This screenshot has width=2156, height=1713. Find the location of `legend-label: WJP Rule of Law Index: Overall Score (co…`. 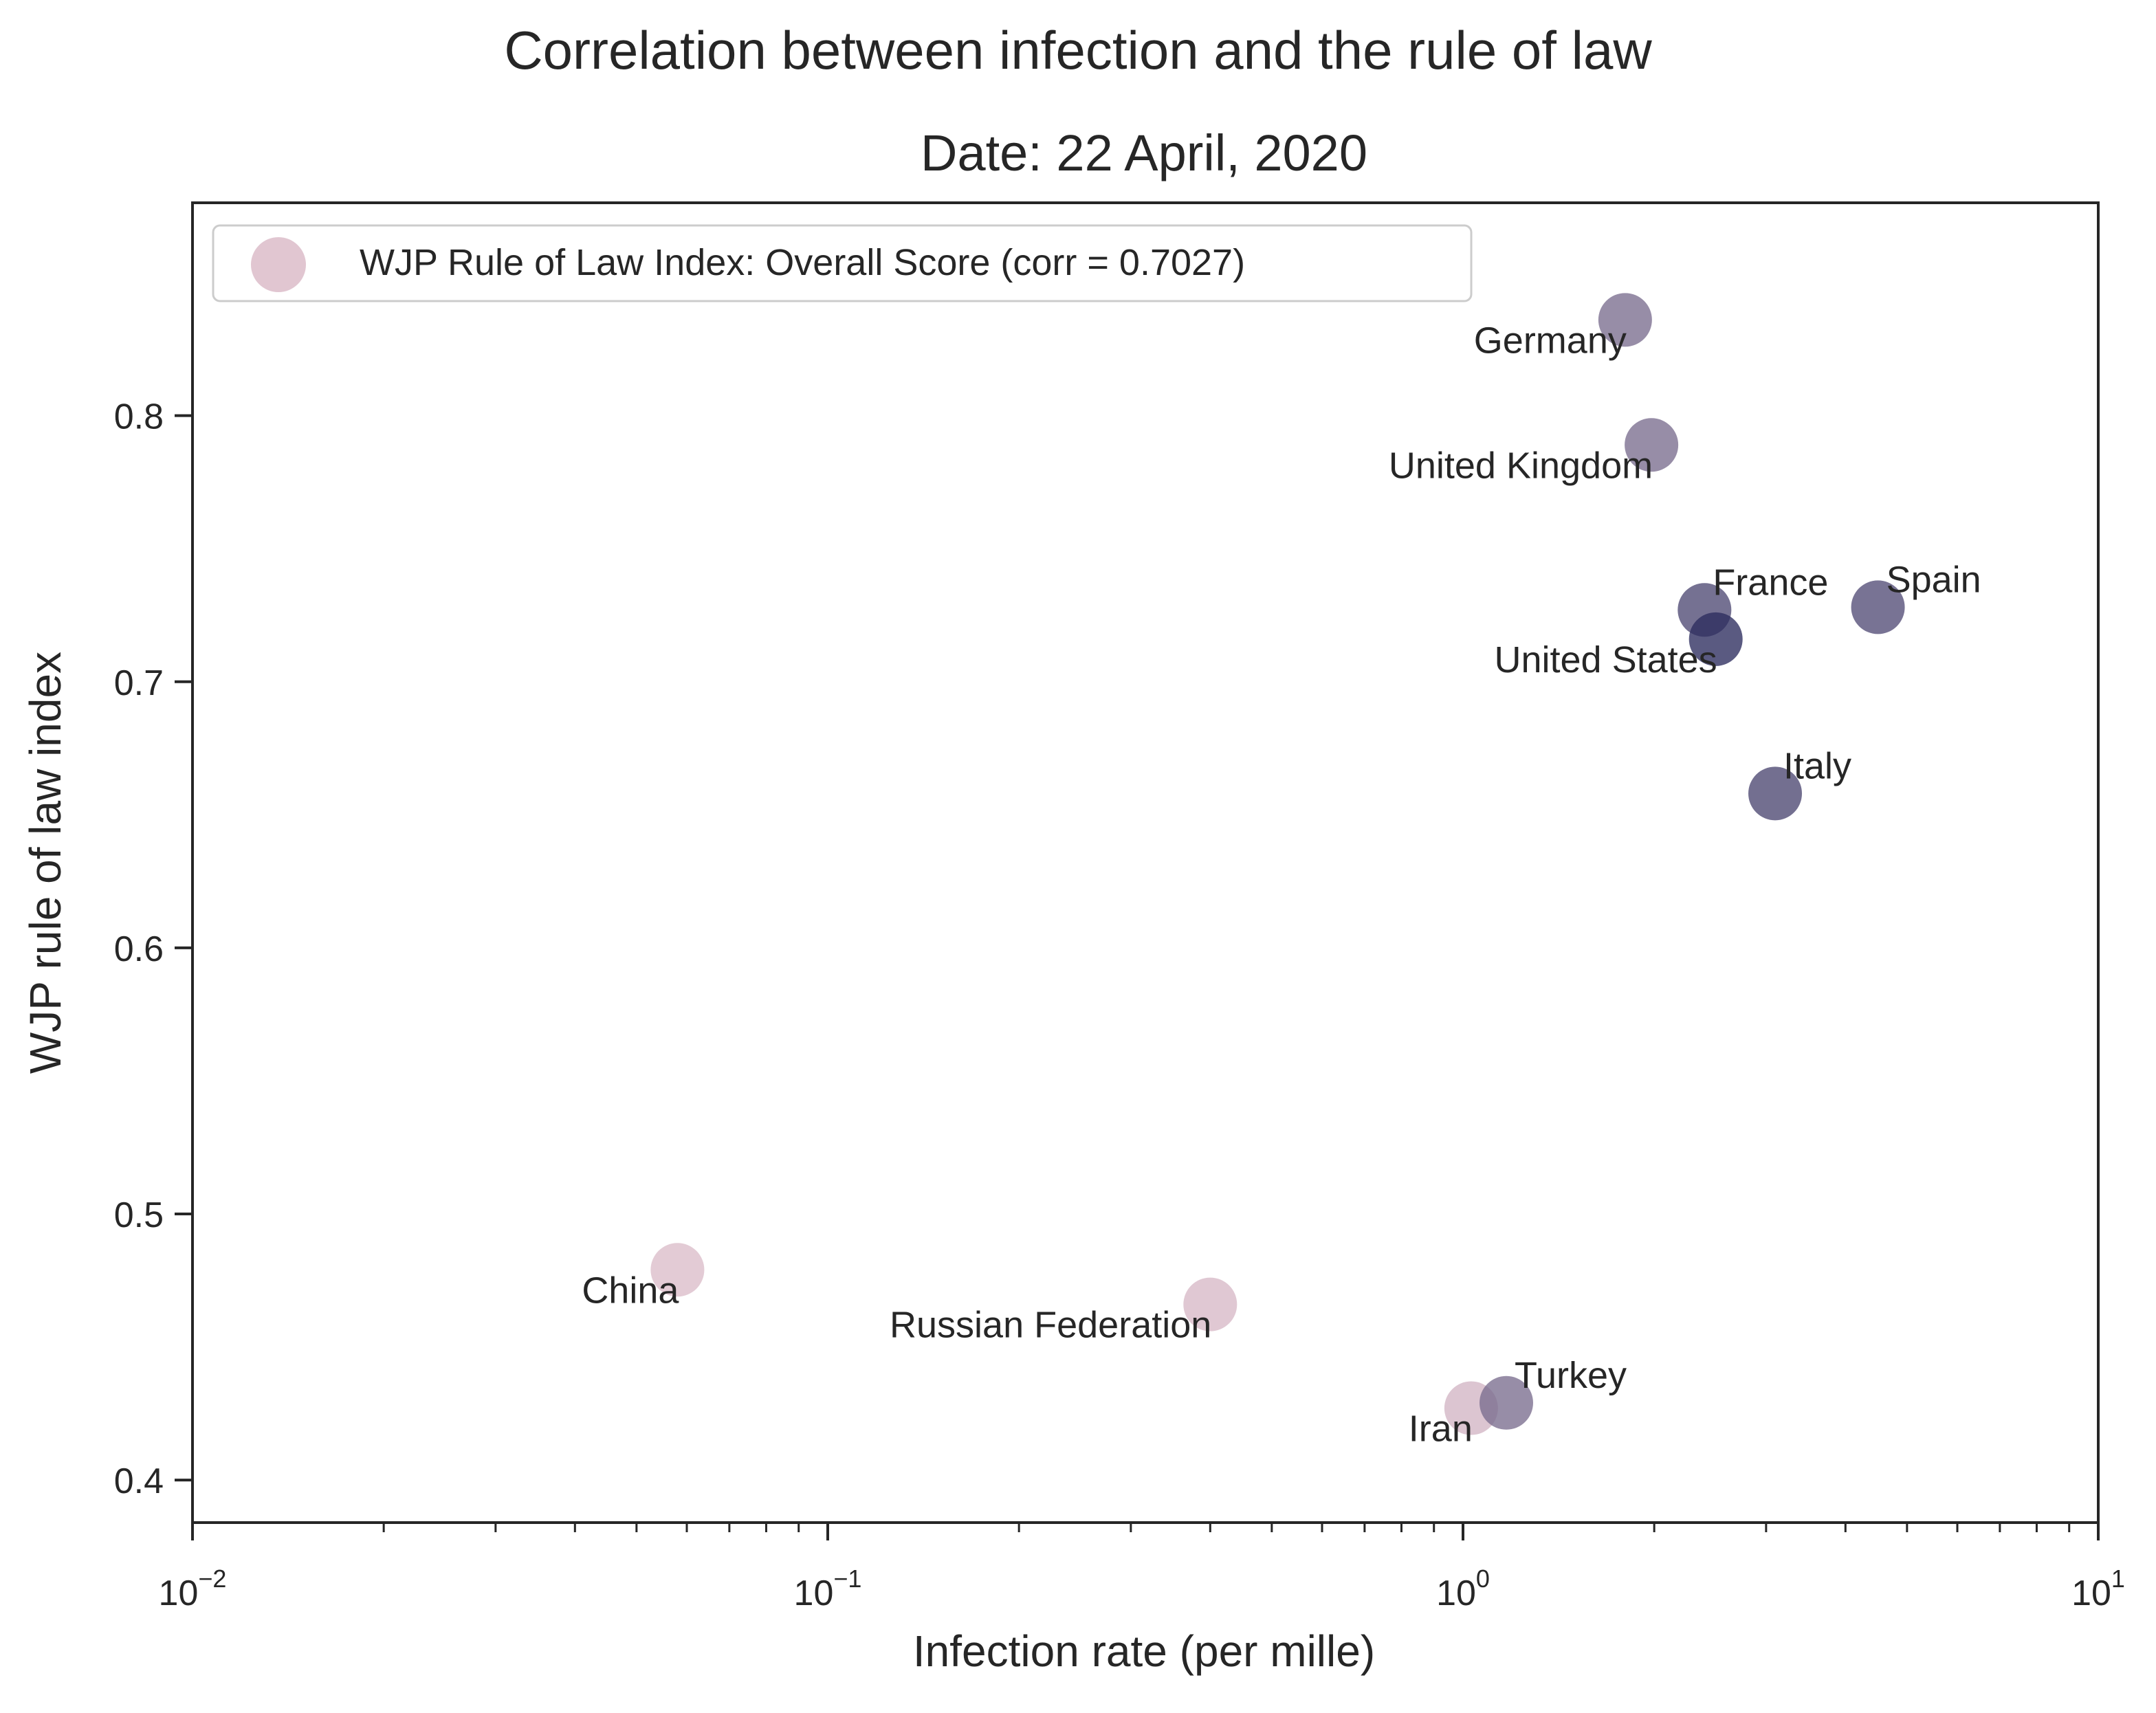

legend-label: WJP Rule of Law Index: Overall Score (co… is located at coordinates (802, 263).